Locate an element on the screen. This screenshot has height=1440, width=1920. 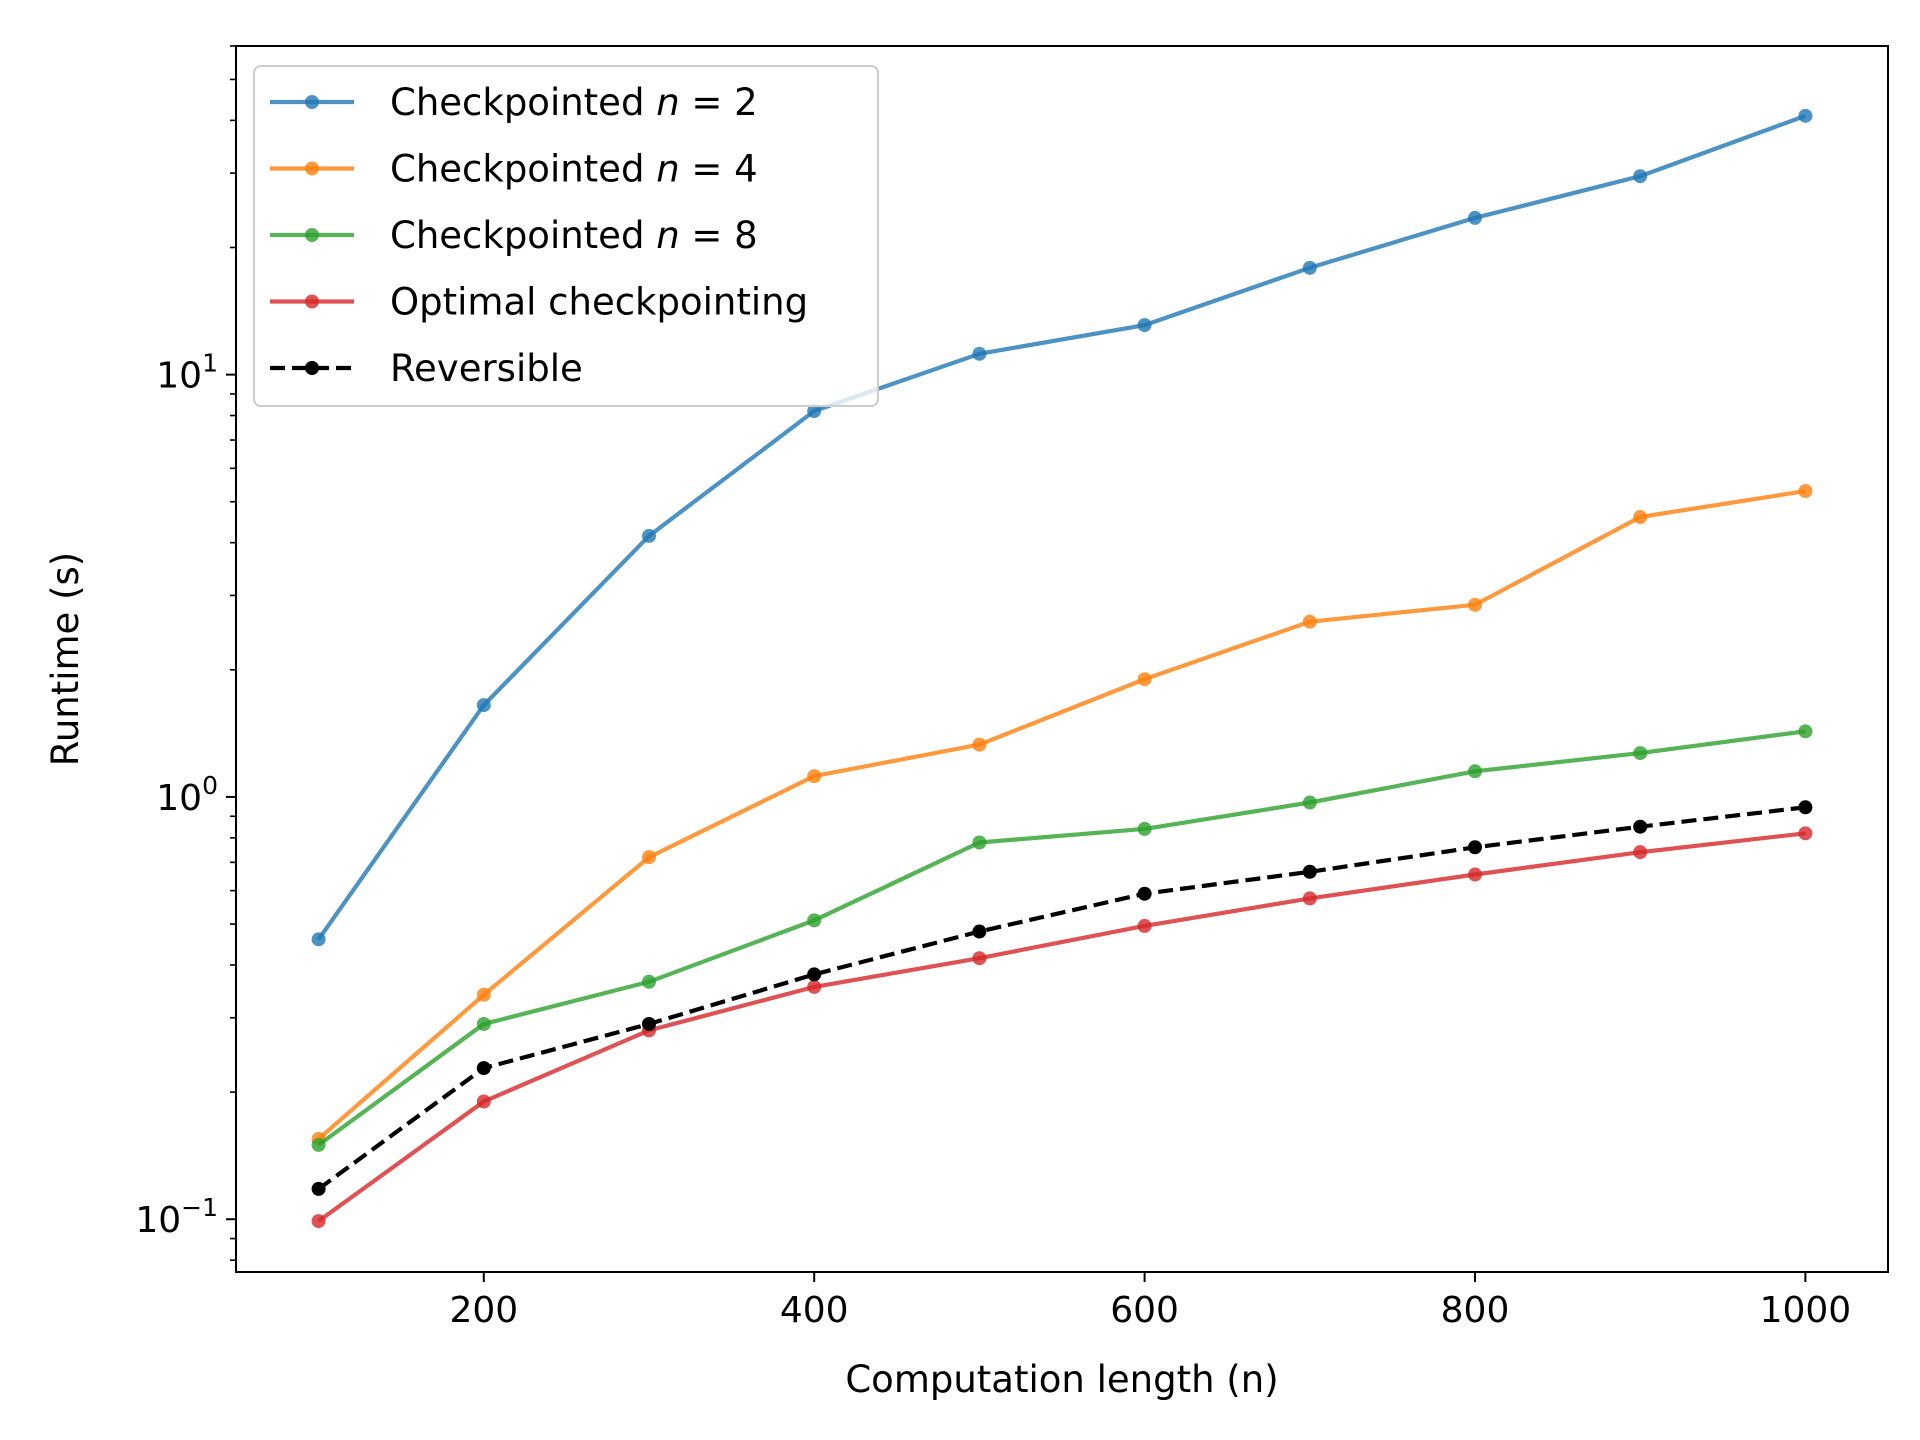
x-tick-label: 1000 is located at coordinates (1806, 1310).